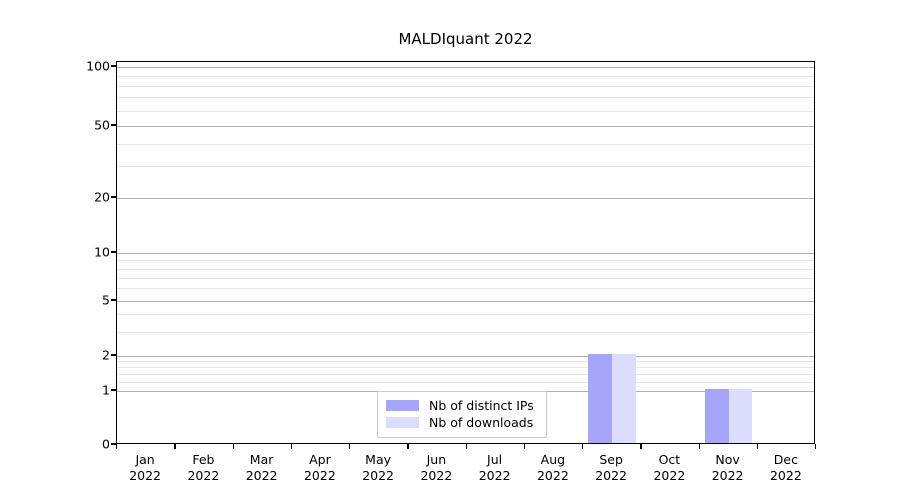  Describe the element at coordinates (669, 467) in the screenshot. I see `x-axis-tick-label: Oct 2022` at that location.